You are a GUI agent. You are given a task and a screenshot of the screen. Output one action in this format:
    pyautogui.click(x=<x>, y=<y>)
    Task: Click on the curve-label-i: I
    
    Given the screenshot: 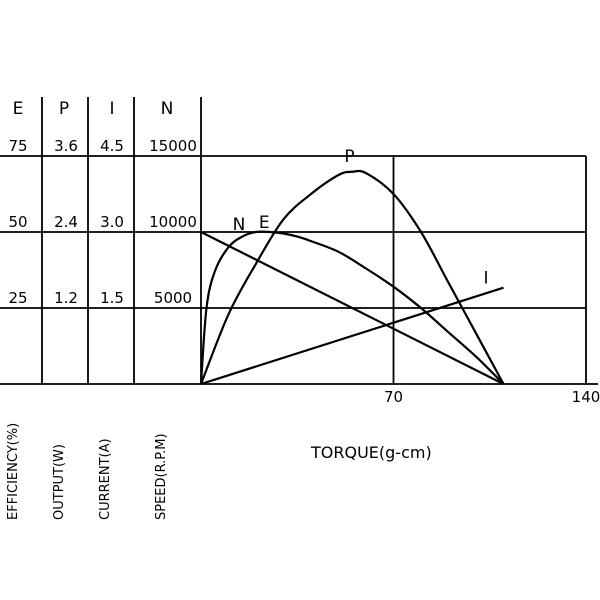 What is the action you would take?
    pyautogui.click(x=485, y=279)
    